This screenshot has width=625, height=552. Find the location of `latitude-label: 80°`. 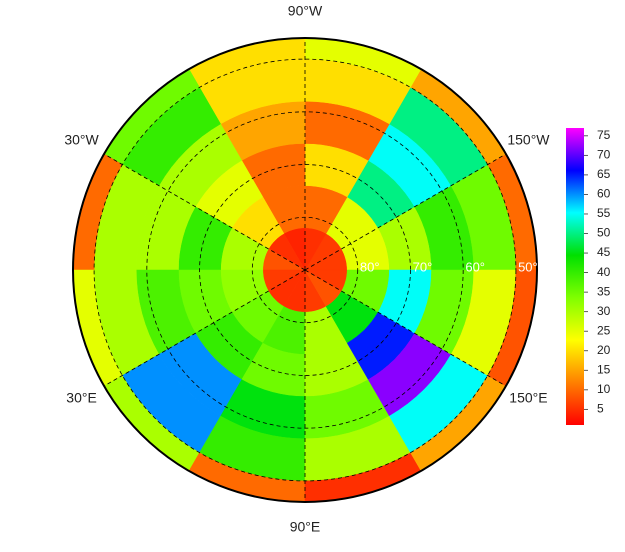

latitude-label: 80° is located at coordinates (370, 266).